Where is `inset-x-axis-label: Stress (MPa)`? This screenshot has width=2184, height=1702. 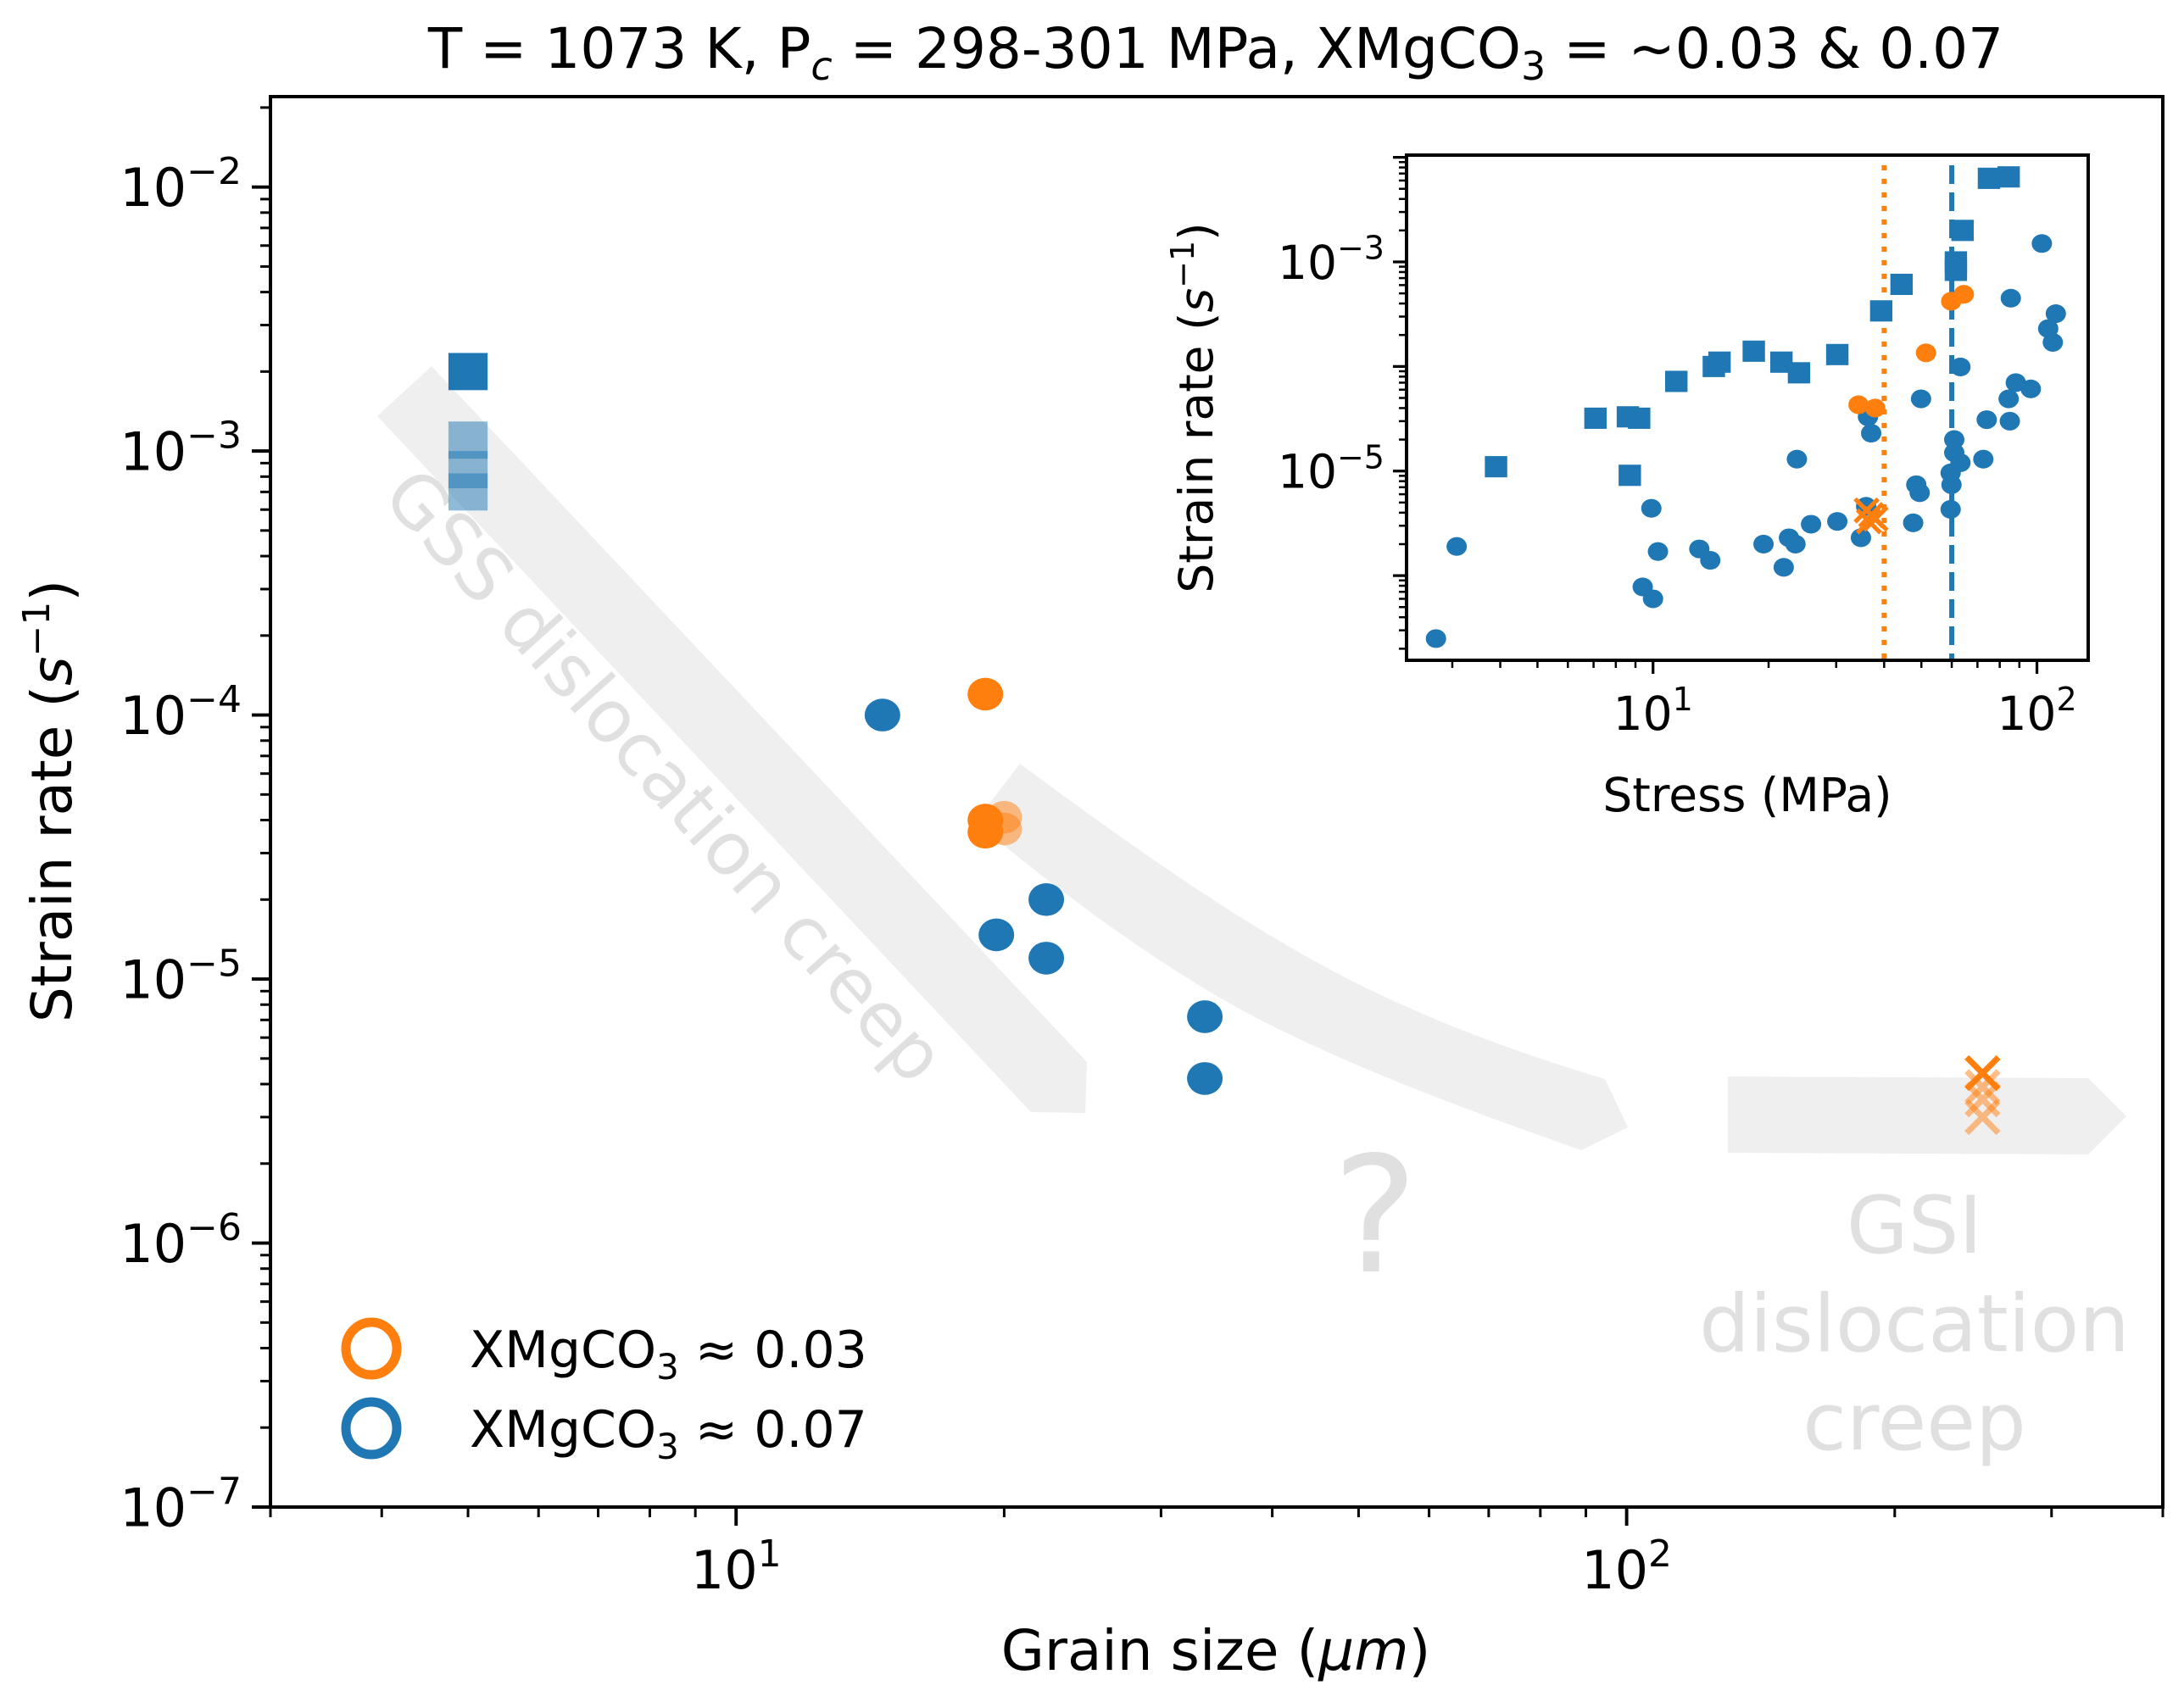 inset-x-axis-label: Stress (MPa) is located at coordinates (1747, 795).